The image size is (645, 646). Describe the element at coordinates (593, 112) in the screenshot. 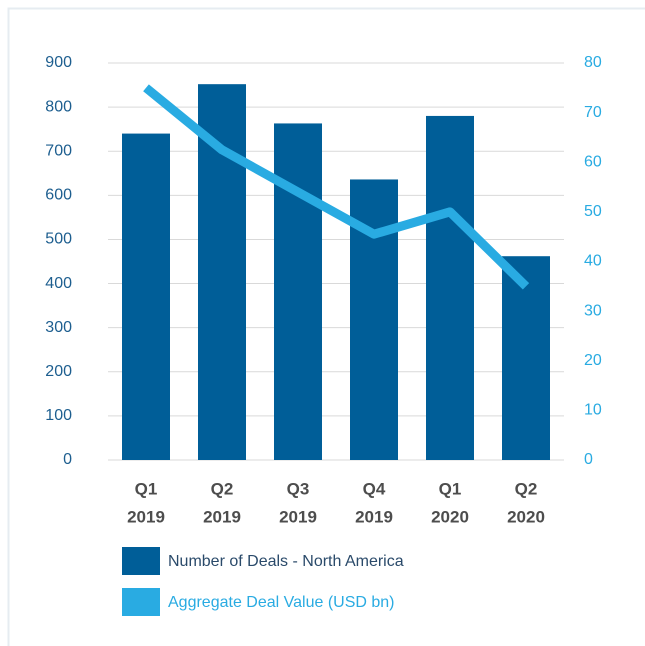

I see `y2-tick-label: 70` at that location.